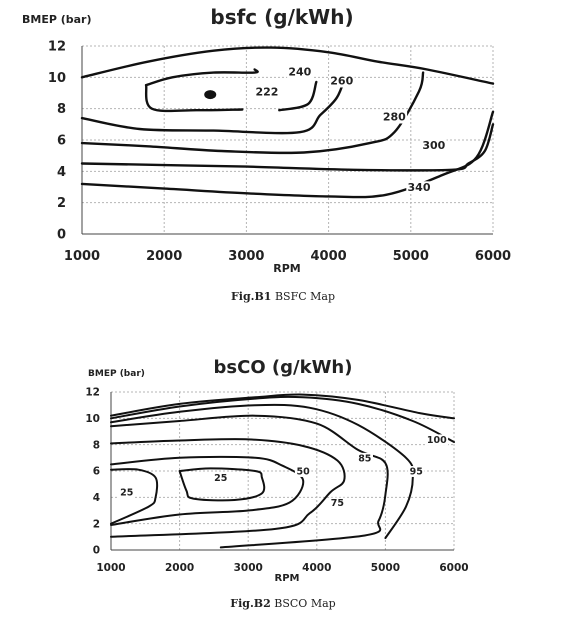 This screenshot has width=567, height=622. I want to click on bsco-contour-label: 50, so click(303, 472).